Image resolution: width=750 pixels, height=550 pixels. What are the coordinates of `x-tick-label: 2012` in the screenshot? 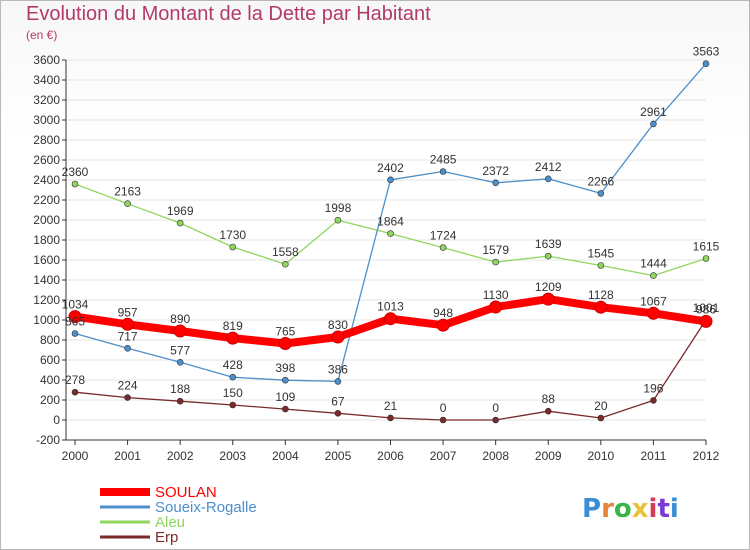 It's located at (706, 456).